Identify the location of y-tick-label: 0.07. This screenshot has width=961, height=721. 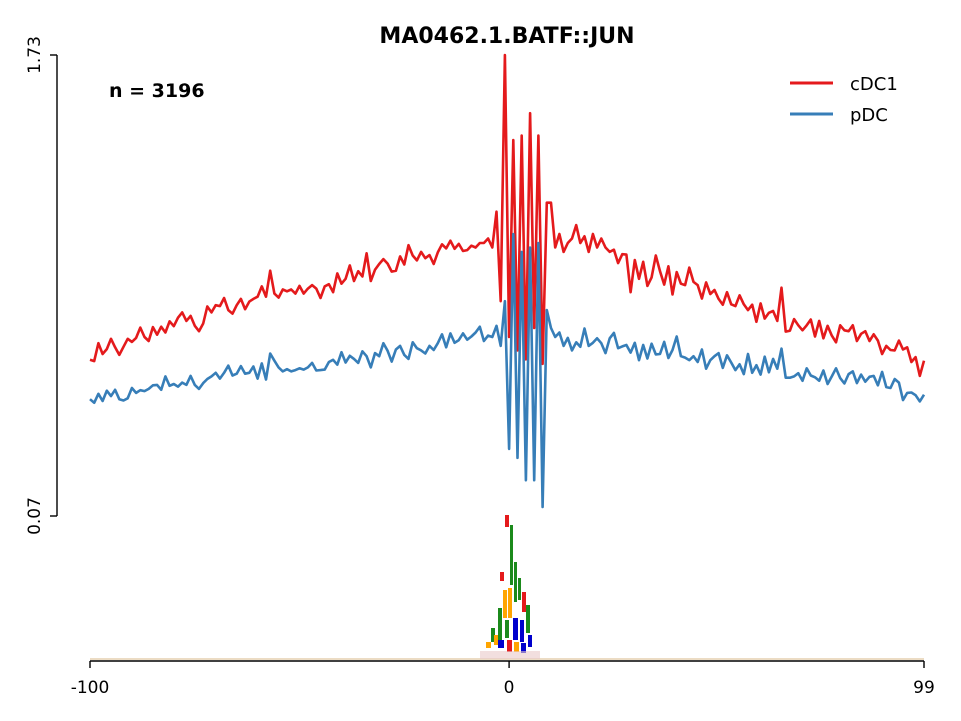
(35, 516).